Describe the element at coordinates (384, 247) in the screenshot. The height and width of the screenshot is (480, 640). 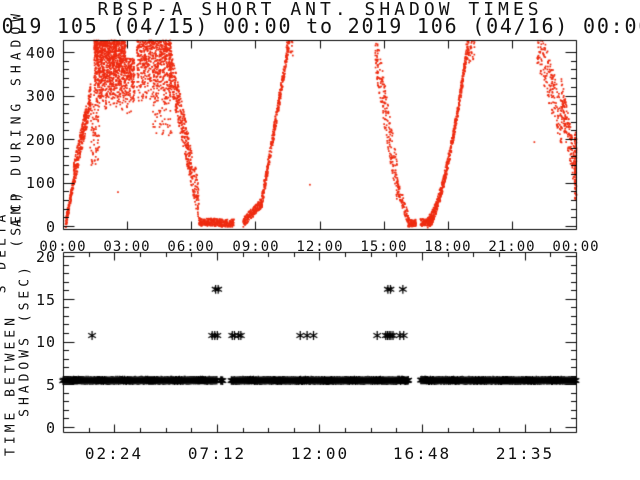
I see `top-xtick-1500: 15:00` at that location.